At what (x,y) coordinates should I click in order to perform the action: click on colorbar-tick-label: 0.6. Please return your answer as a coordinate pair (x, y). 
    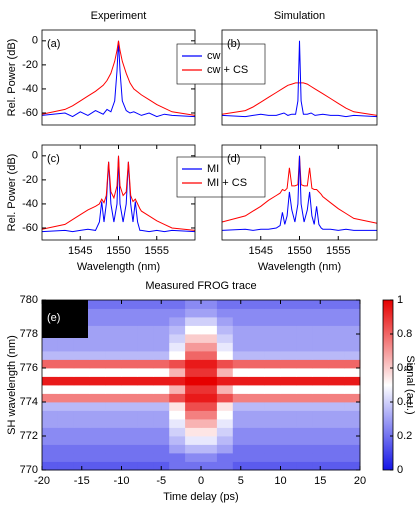
    Looking at the image, I should click on (404, 368).